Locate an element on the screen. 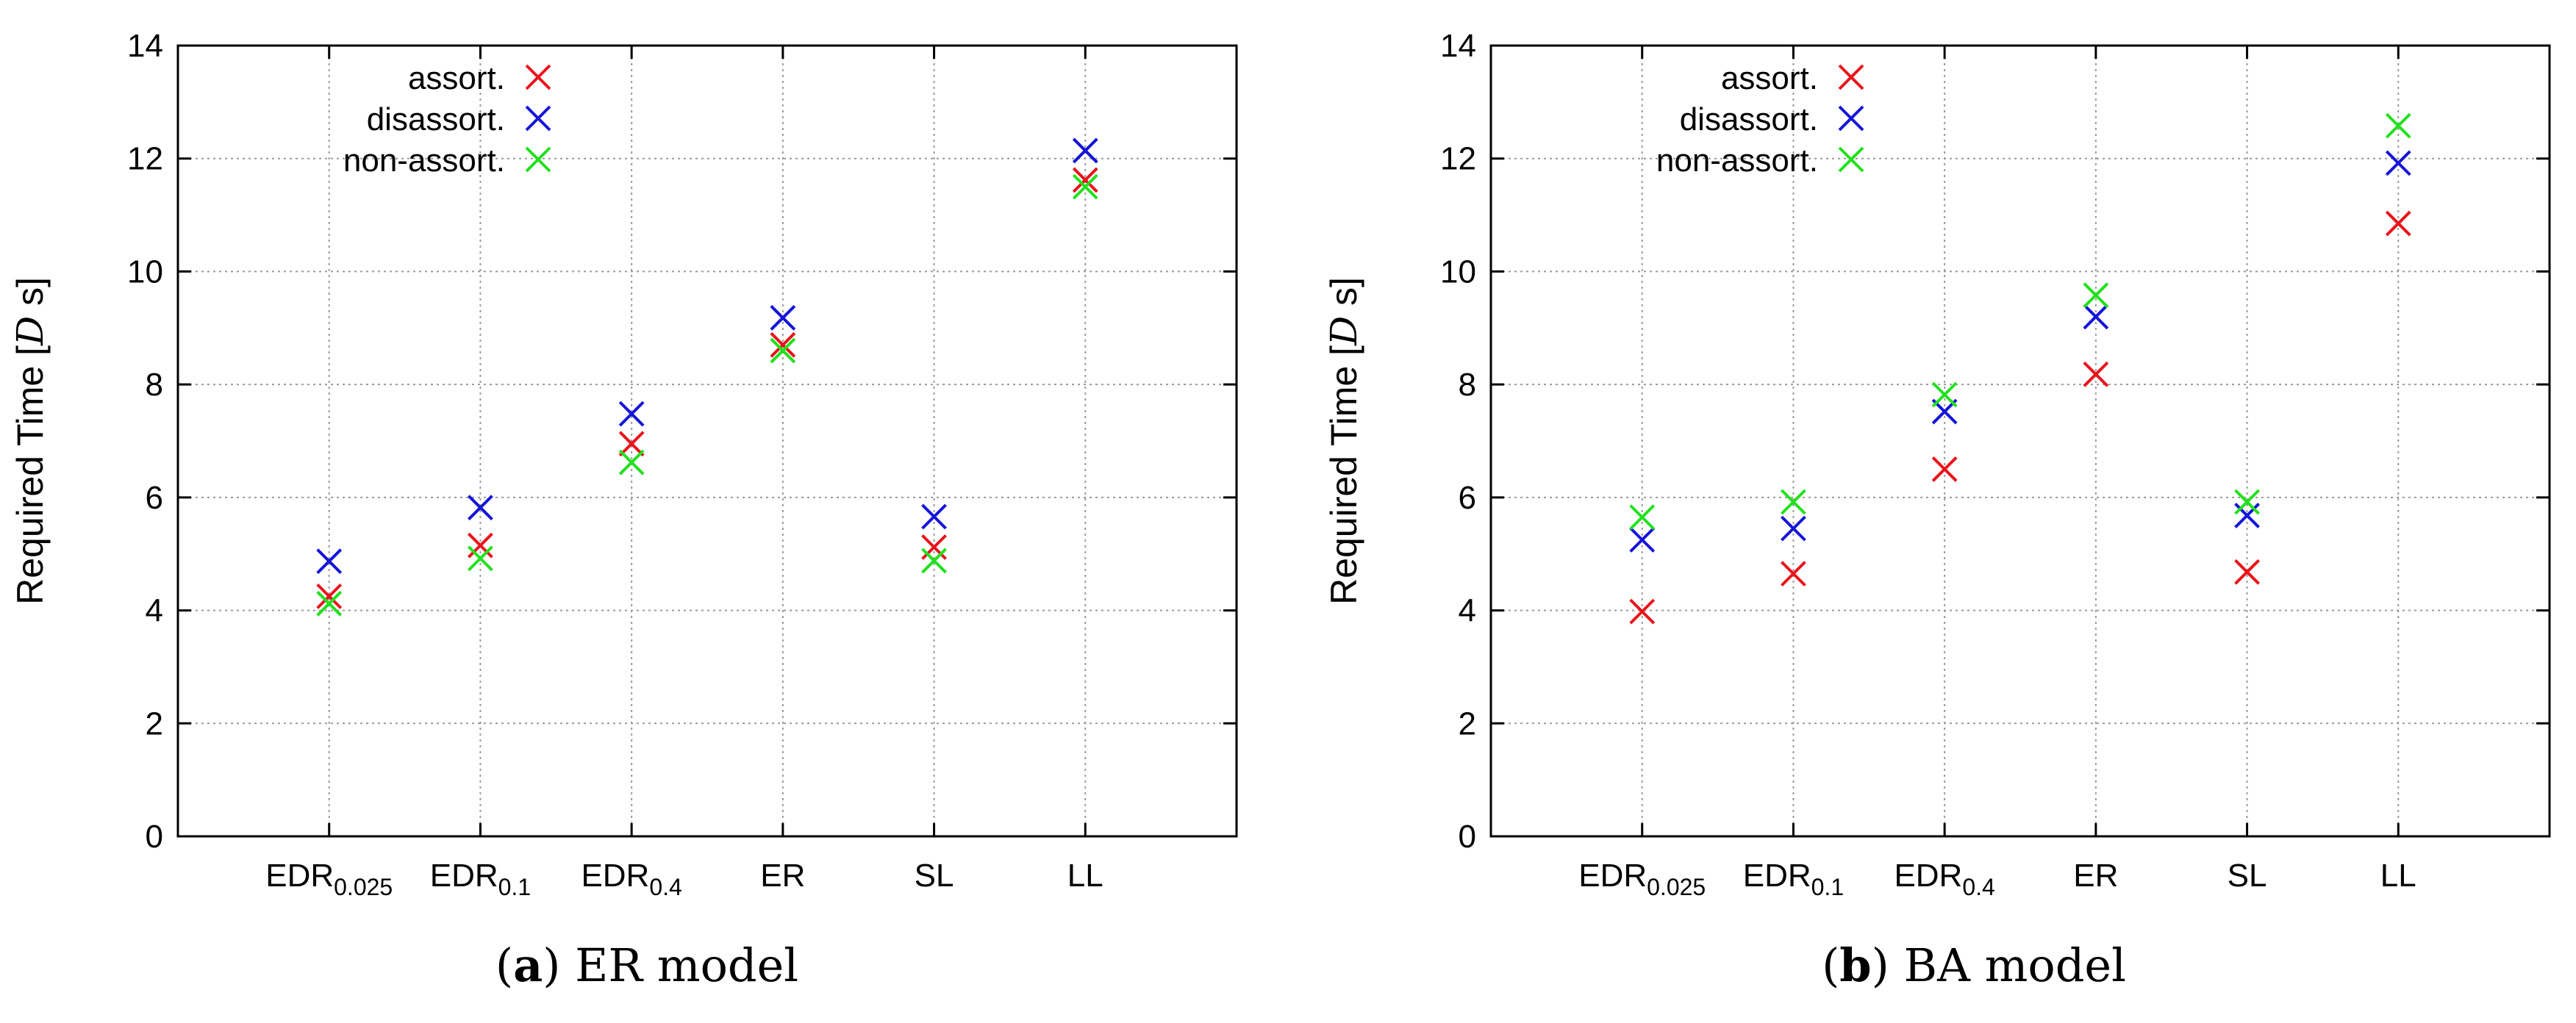 The width and height of the screenshot is (2576, 1023). x-tick-label-subscript: 0.4 is located at coordinates (665, 887).